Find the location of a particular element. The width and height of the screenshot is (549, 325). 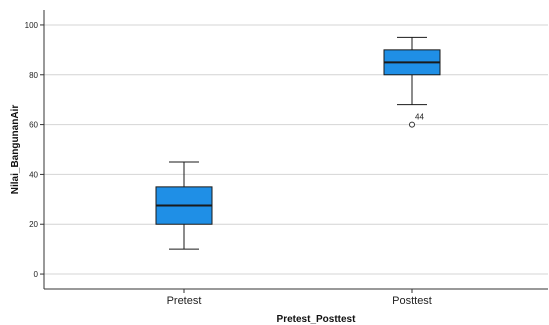

y-axis-title: Nilai_BangunanAir is located at coordinates (15, 150).